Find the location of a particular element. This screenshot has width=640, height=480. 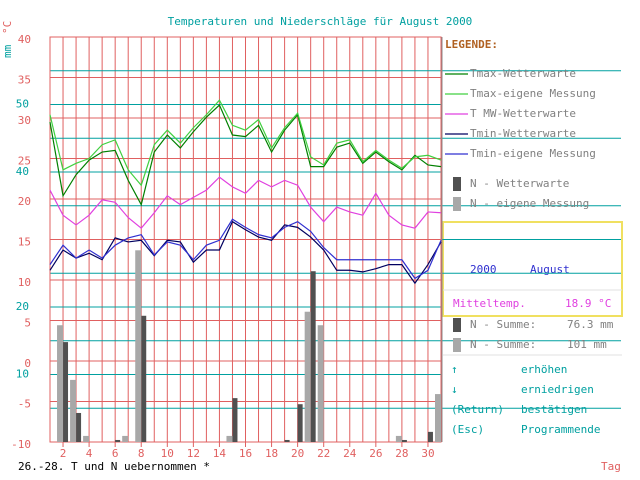

x-tick-label: 4 is located at coordinates (89, 453).